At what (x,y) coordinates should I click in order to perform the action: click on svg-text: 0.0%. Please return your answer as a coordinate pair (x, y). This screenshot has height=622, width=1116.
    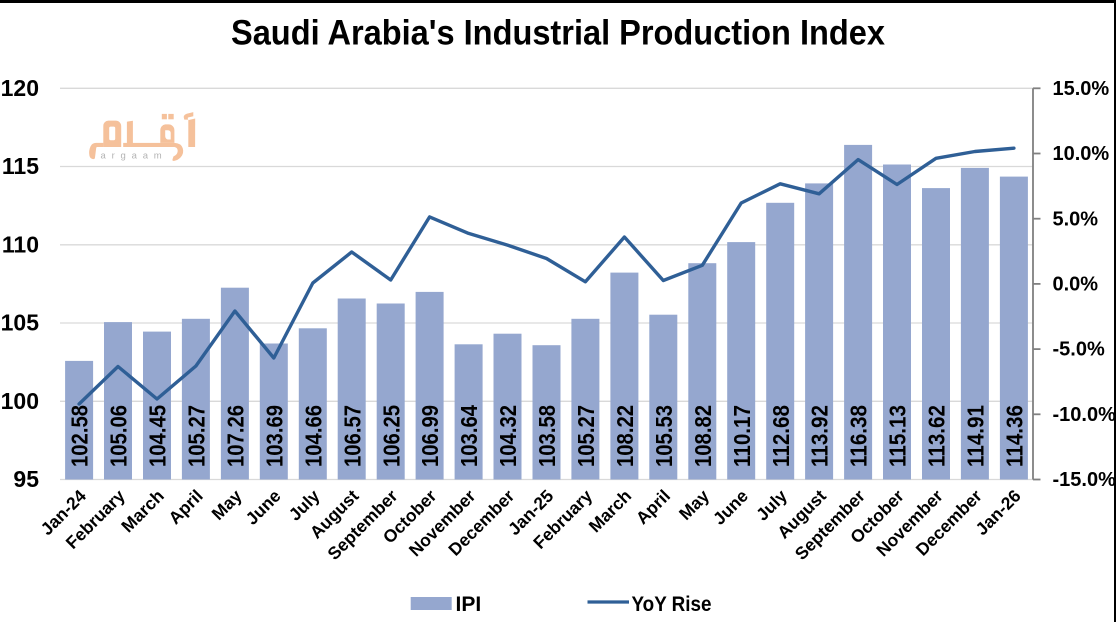
    Looking at the image, I should click on (1076, 285).